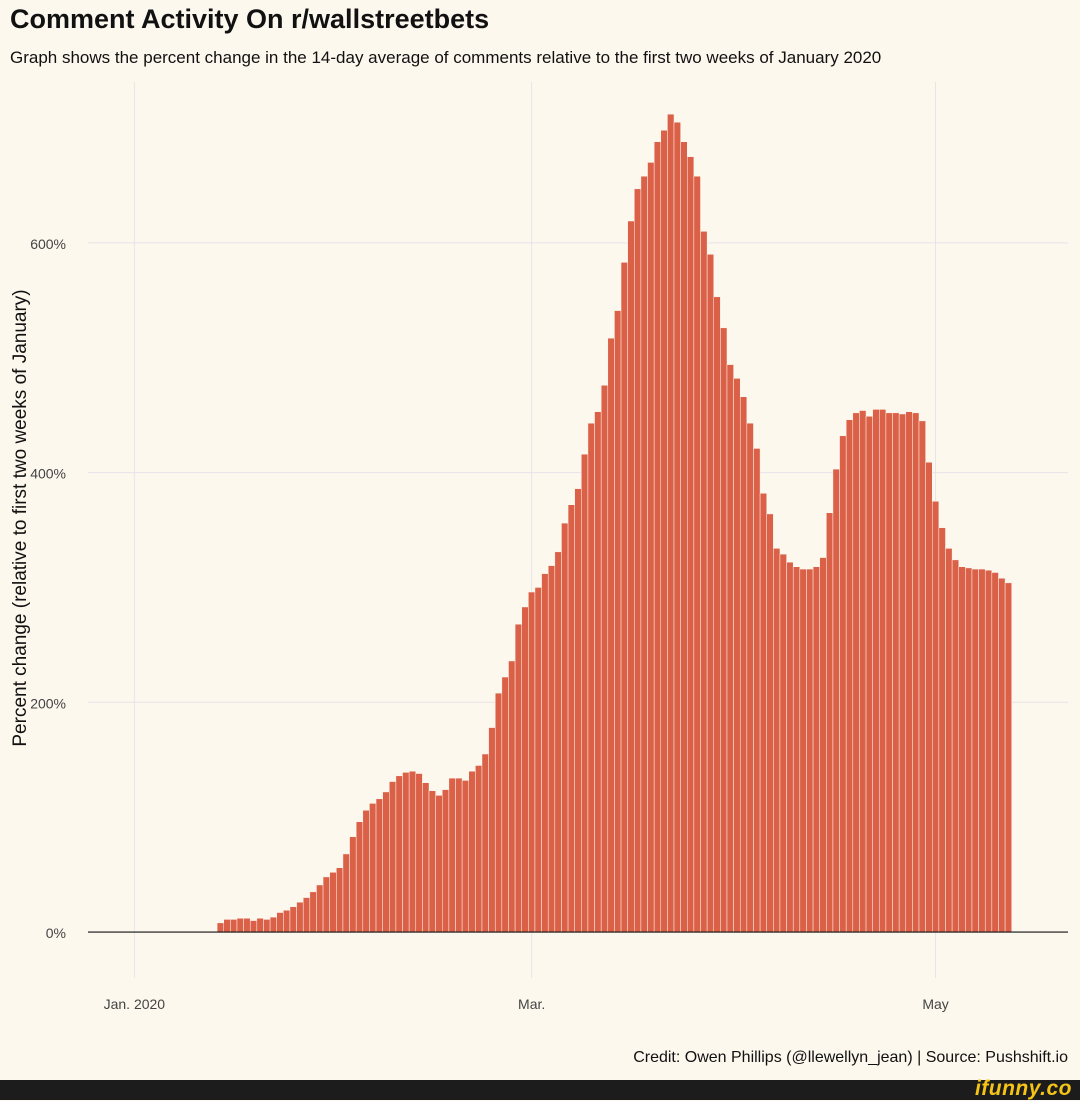 This screenshot has height=1101, width=1080. Describe the element at coordinates (135, 1004) in the screenshot. I see `x-tick-label: Jan. 2020` at that location.